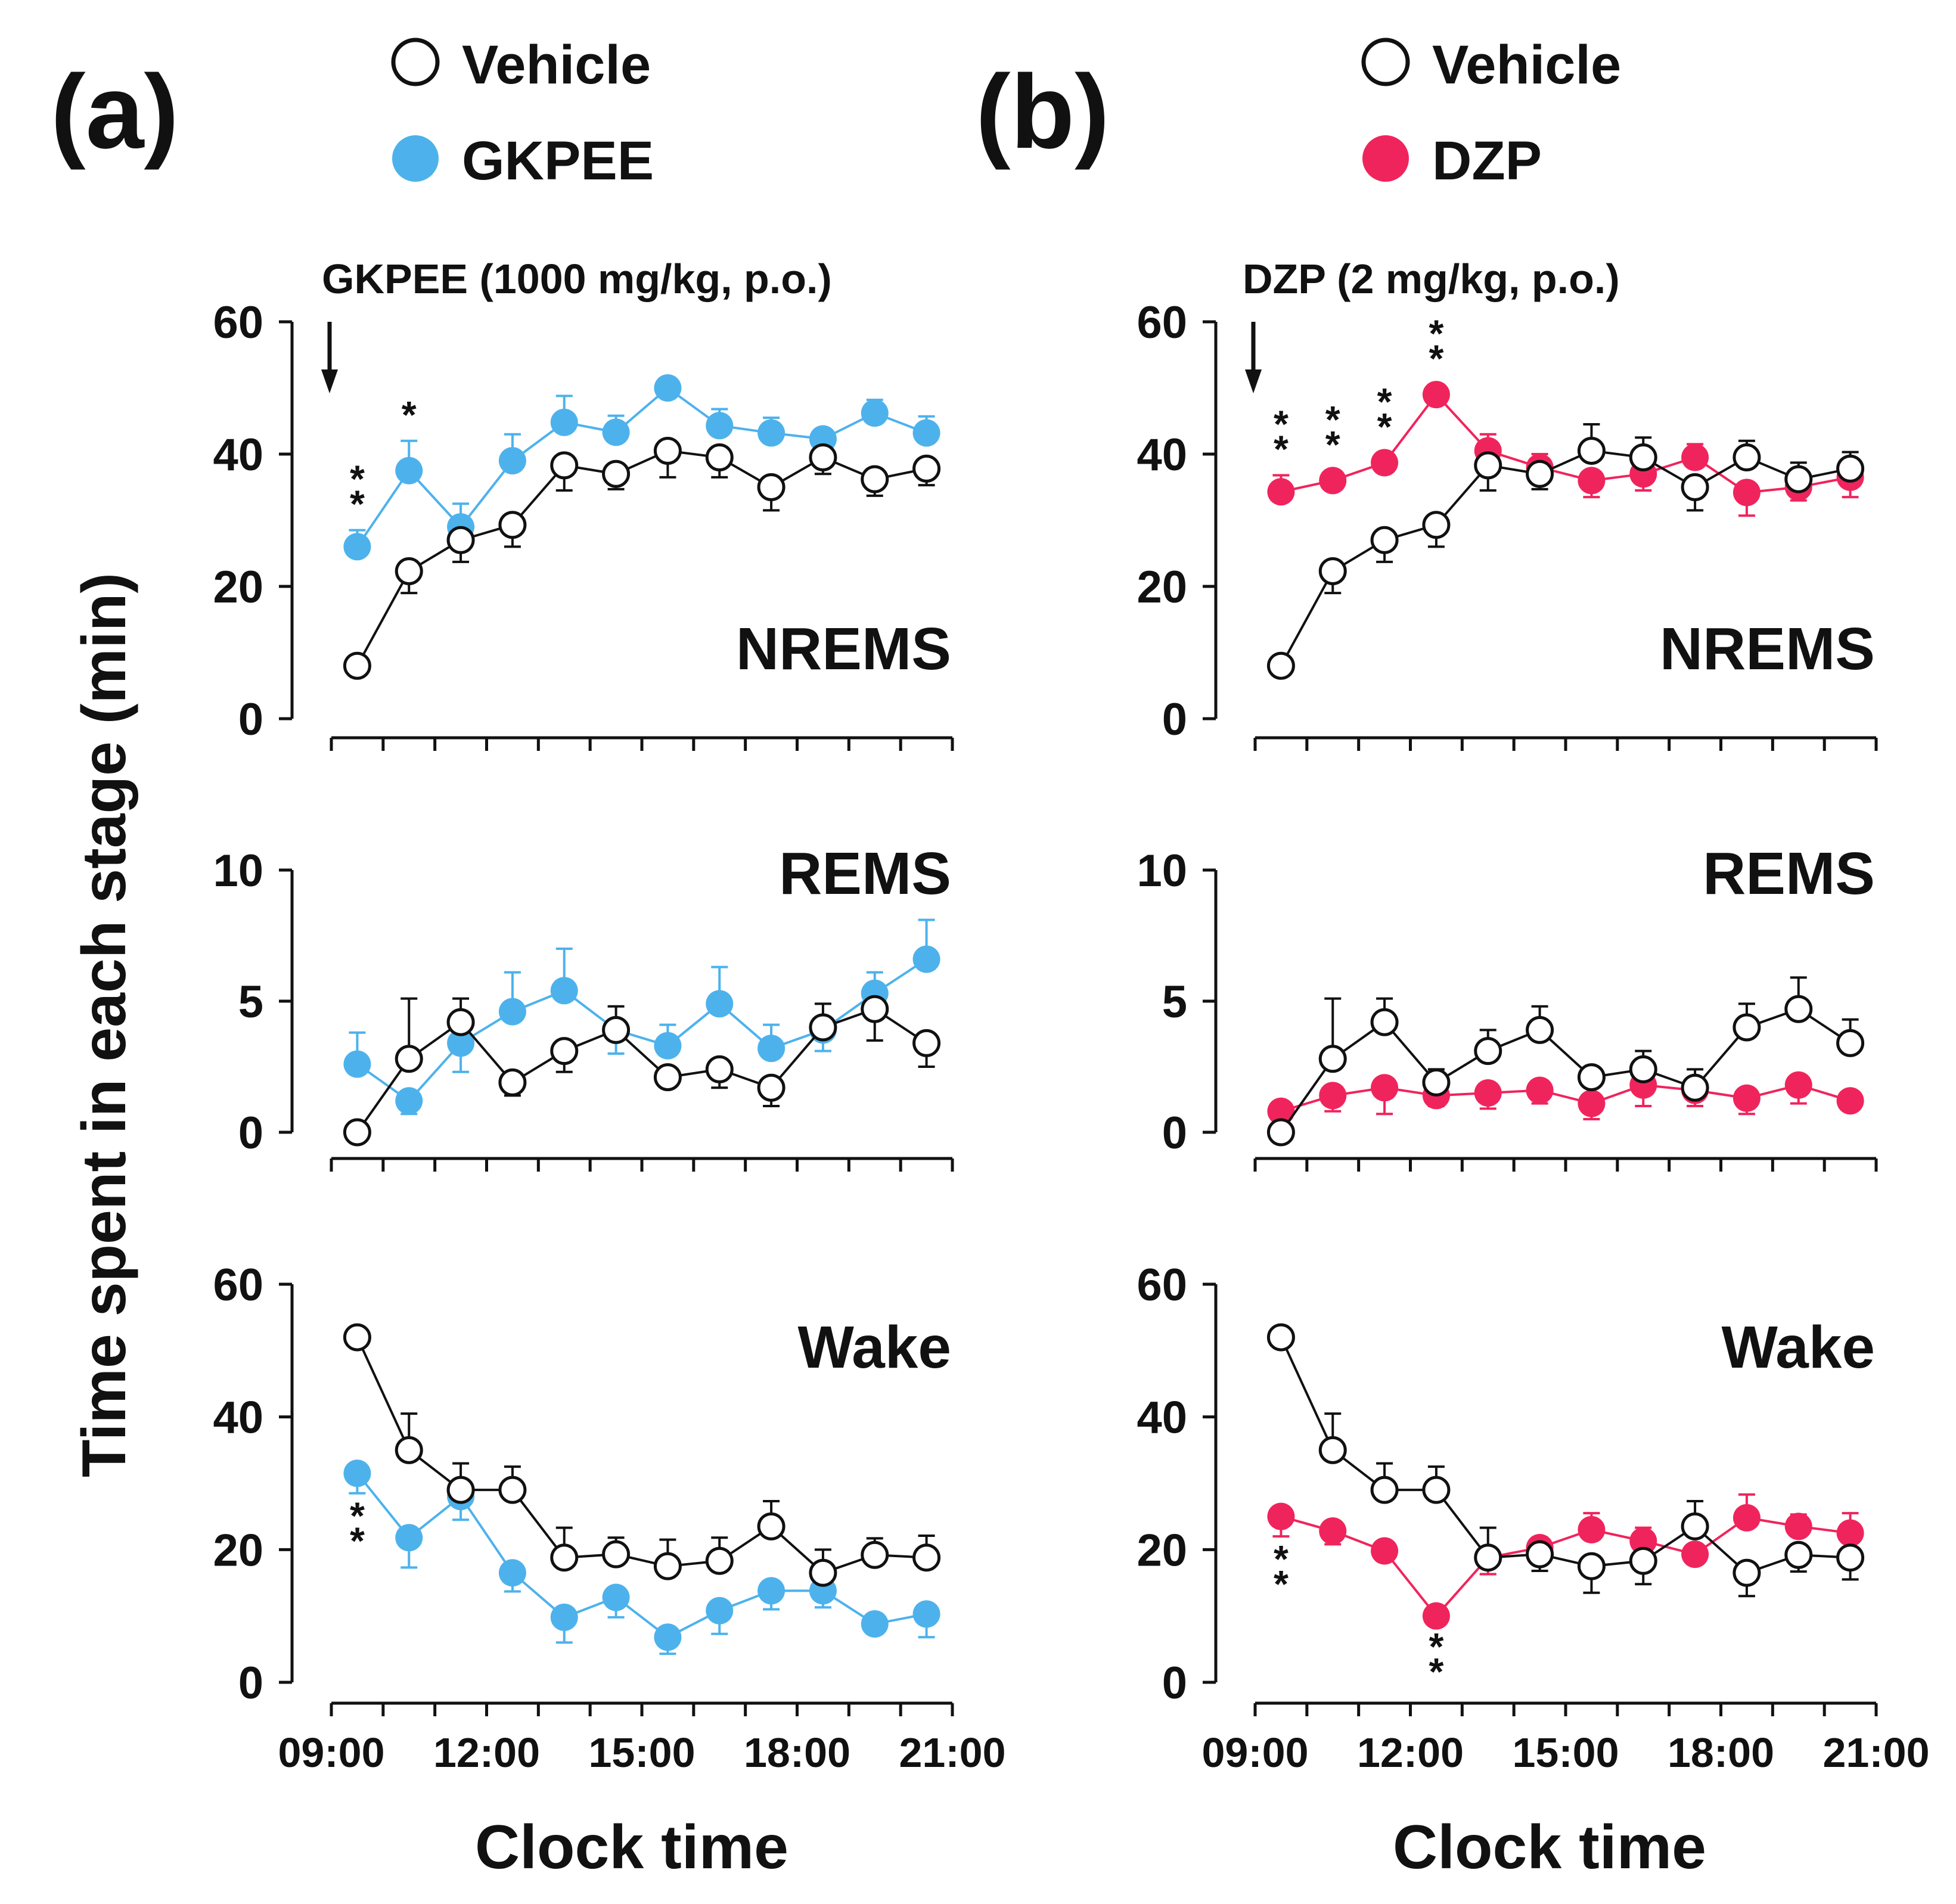 The width and height of the screenshot is (1956, 1904). Describe the element at coordinates (1385, 62) in the screenshot. I see `panel-b-legend-vehicle-marker` at that location.